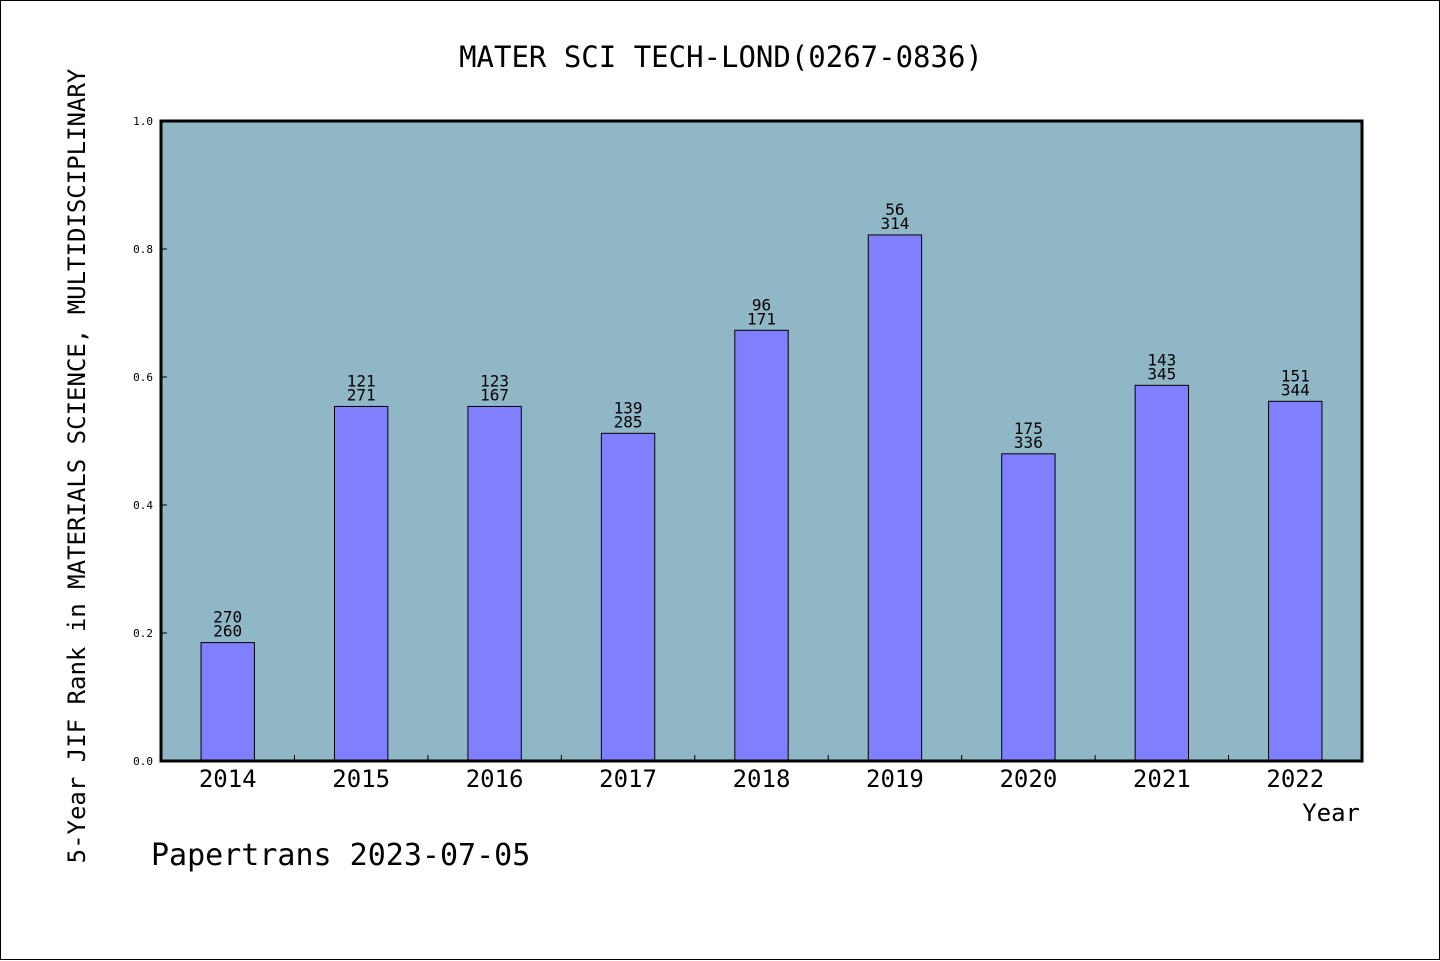 The width and height of the screenshot is (1440, 961). I want to click on bar-label-top: 123, so click(494, 380).